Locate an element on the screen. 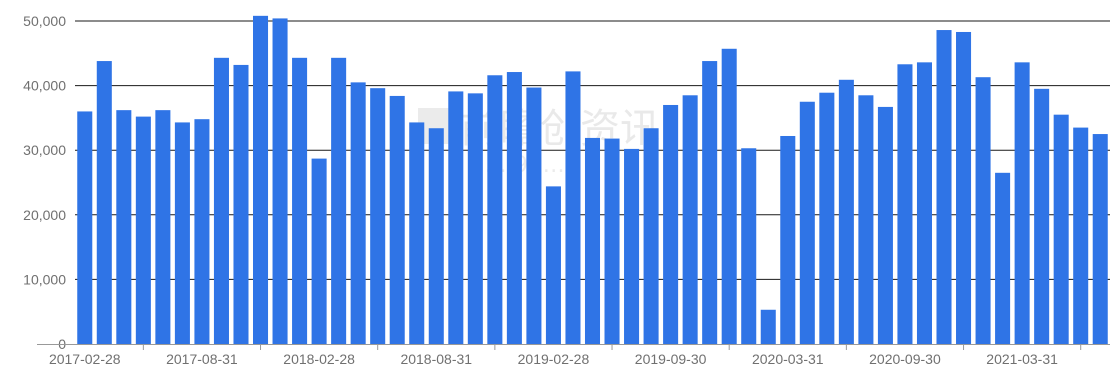 This screenshot has width=1110, height=370. bar: 2018-12-31: 42100 is located at coordinates (514, 208).